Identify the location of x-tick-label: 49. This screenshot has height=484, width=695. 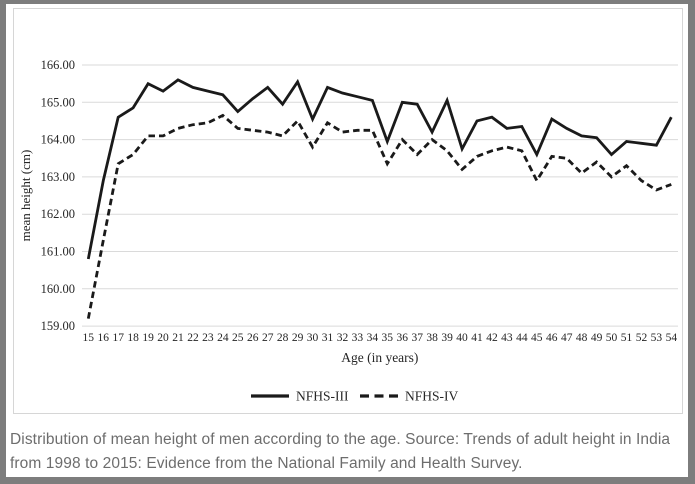
(597, 338).